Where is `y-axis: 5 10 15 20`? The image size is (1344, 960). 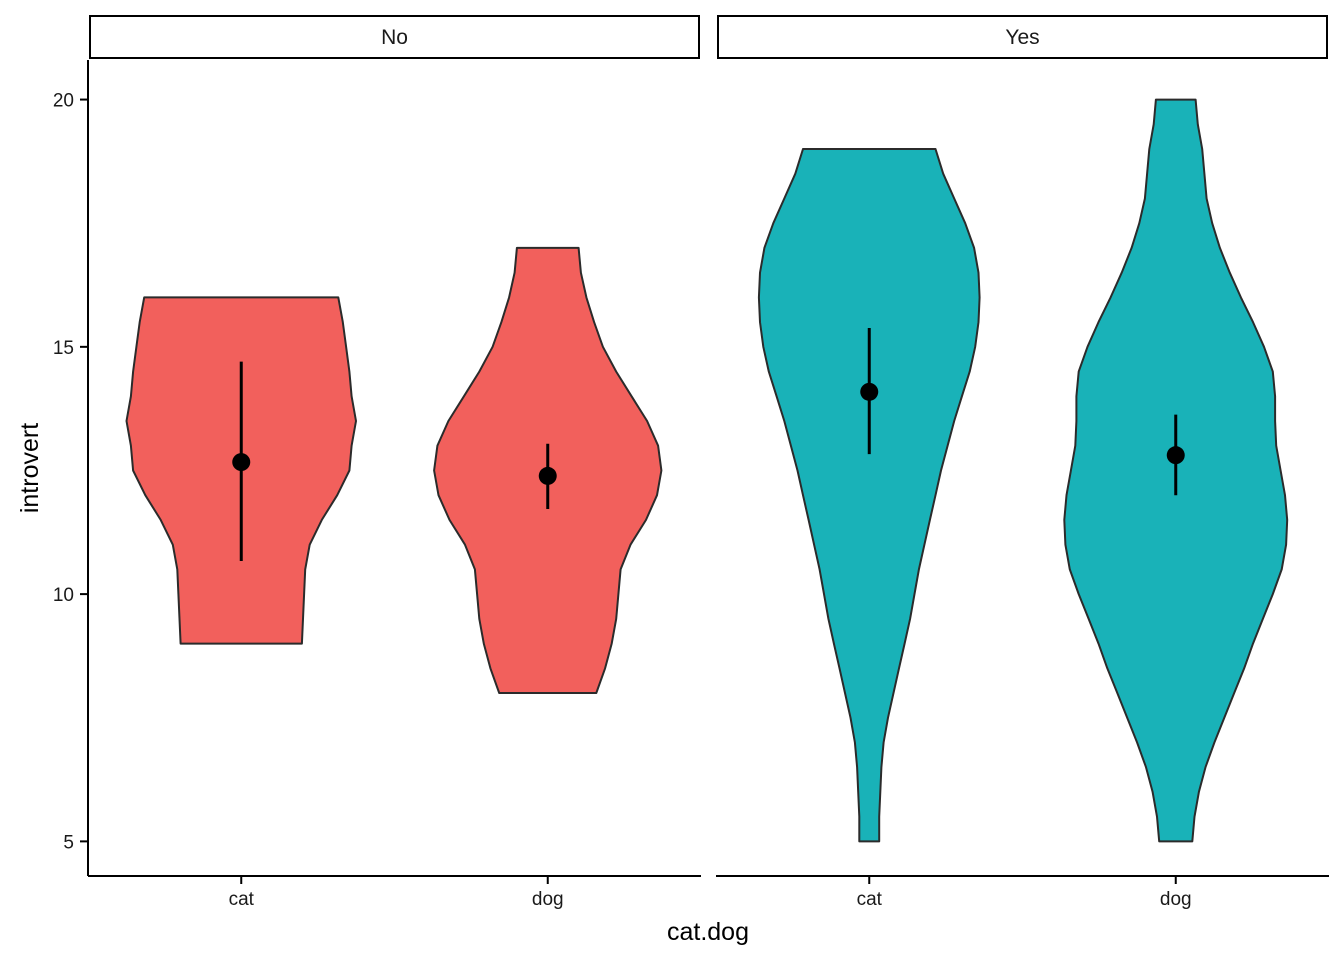 y-axis: 5 10 15 20 is located at coordinates (71, 468).